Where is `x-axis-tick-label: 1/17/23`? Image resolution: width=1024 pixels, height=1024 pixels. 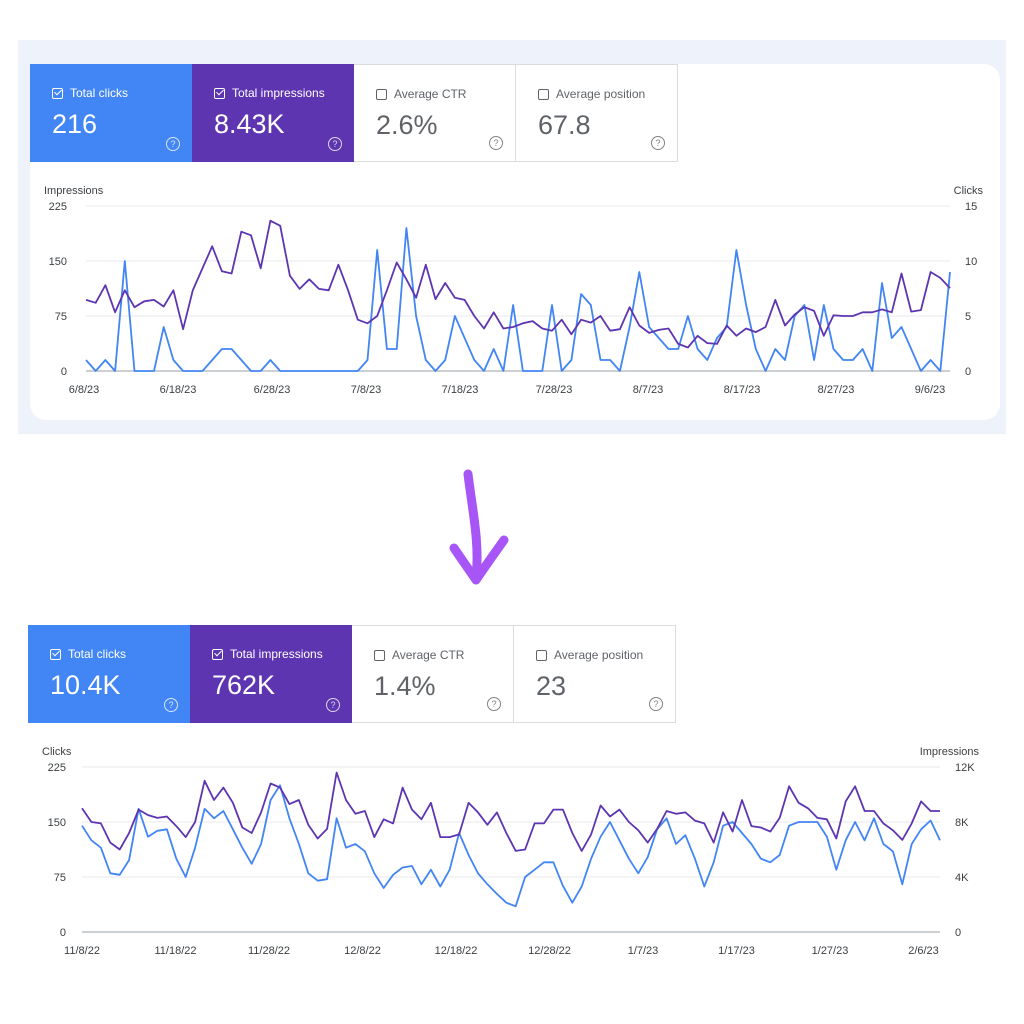 x-axis-tick-label: 1/17/23 is located at coordinates (736, 951).